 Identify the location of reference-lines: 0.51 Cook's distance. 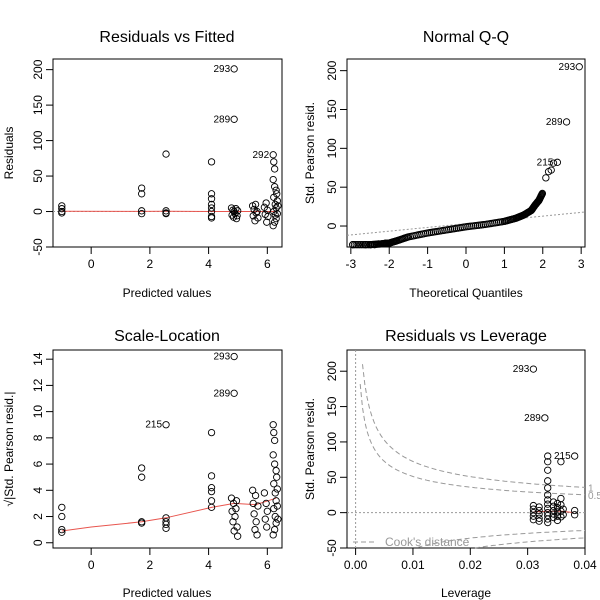
(473, 449).